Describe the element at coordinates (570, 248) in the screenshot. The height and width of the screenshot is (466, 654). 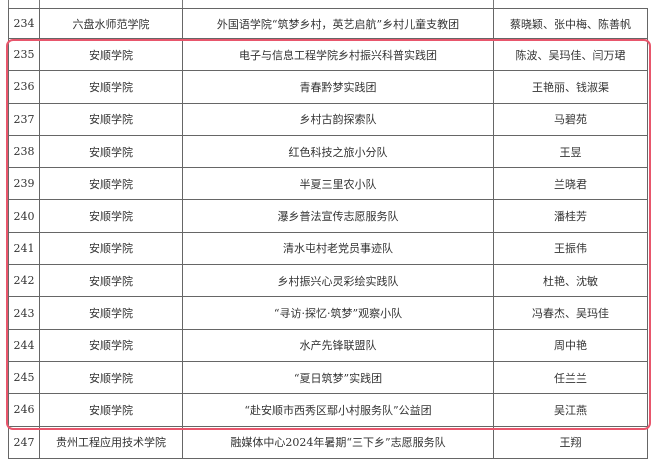
I see `leader-cell: 王振伟` at that location.